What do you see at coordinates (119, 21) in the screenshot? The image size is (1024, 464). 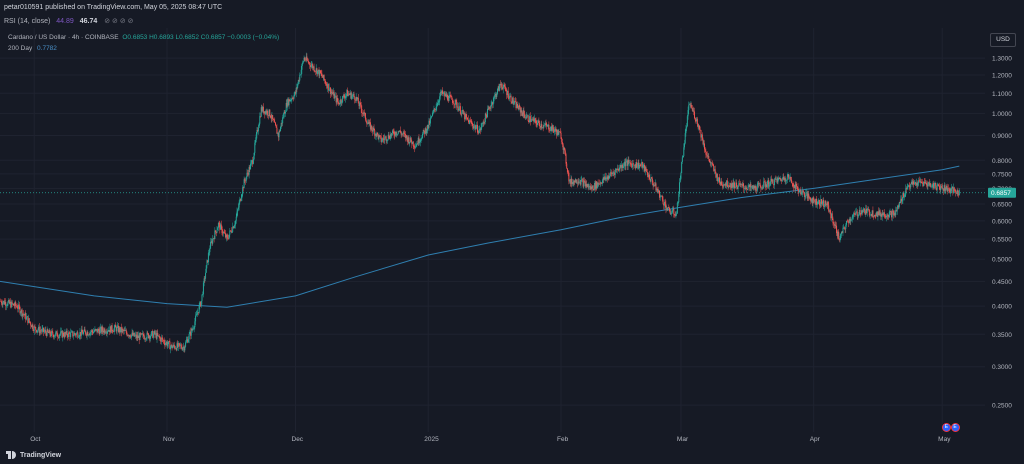 I see `rsi-visibility-icons: ⊘ ⊘ ⊘ ⊘` at bounding box center [119, 21].